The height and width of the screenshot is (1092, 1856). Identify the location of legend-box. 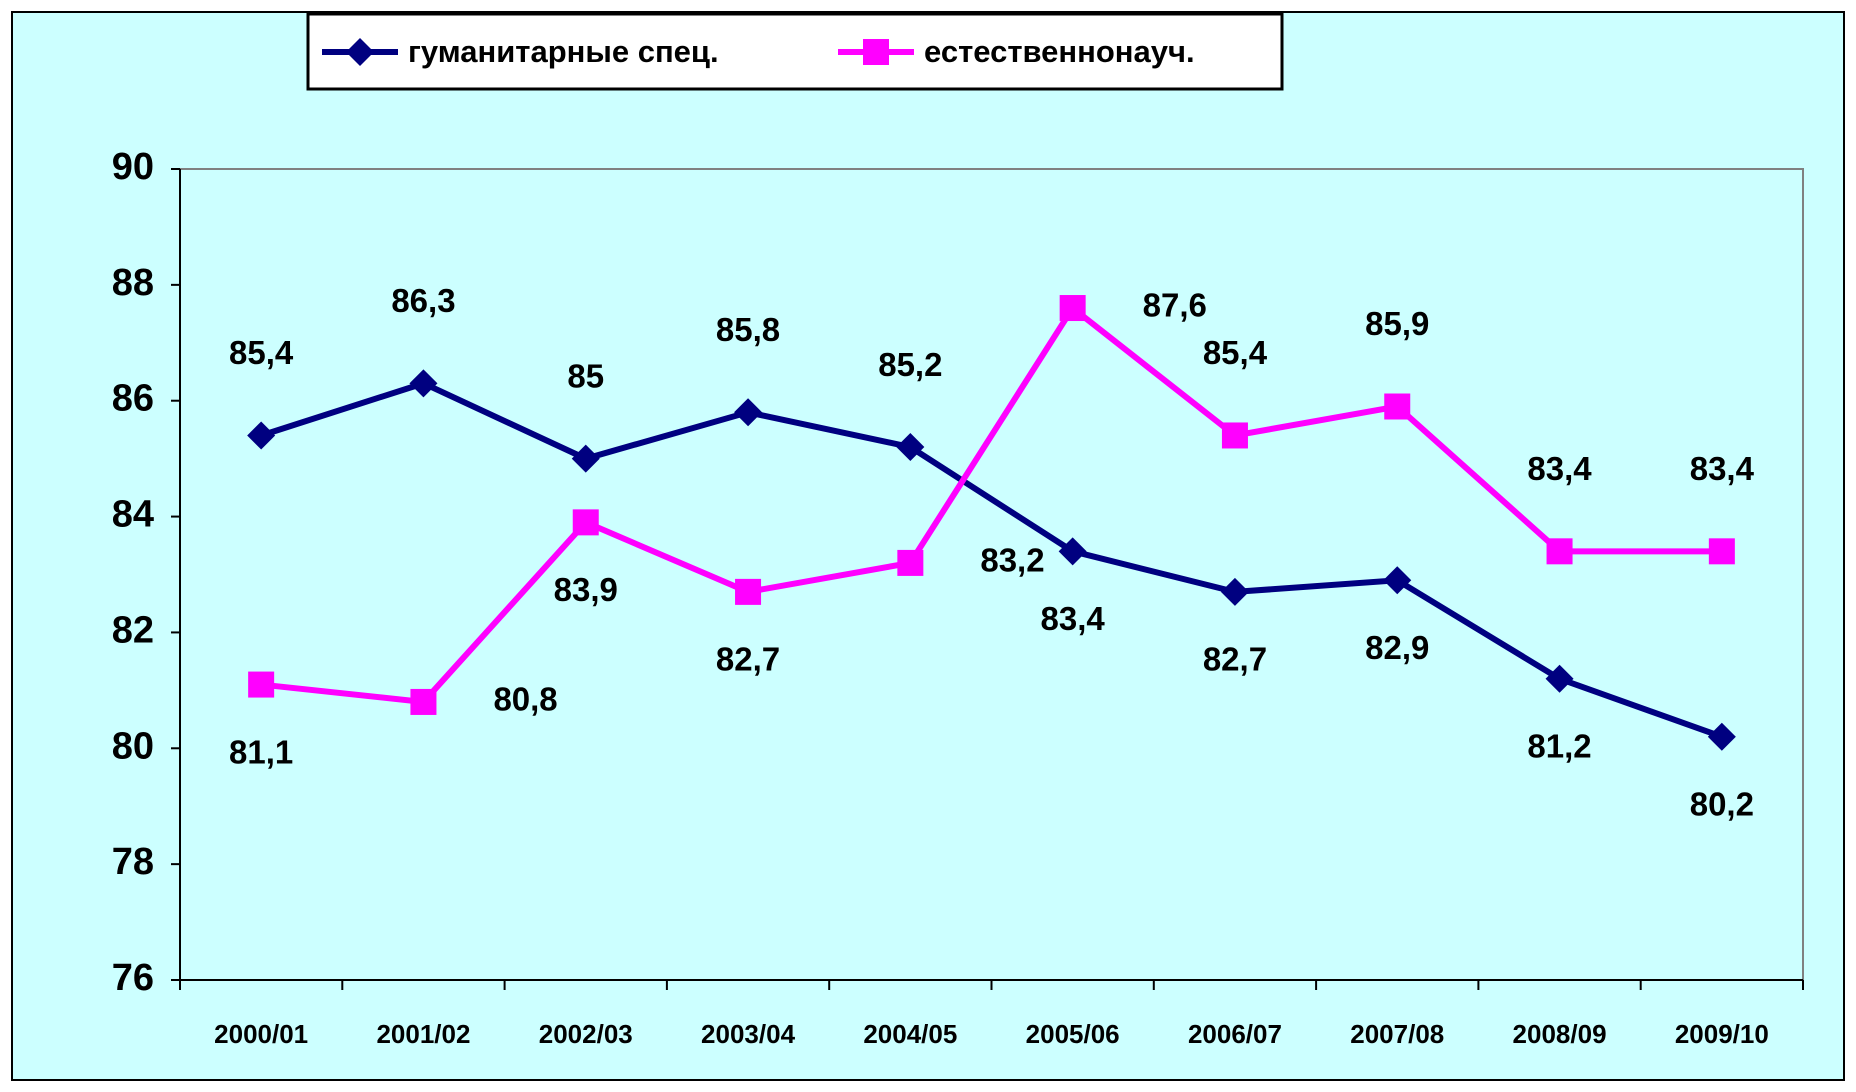
(795, 51).